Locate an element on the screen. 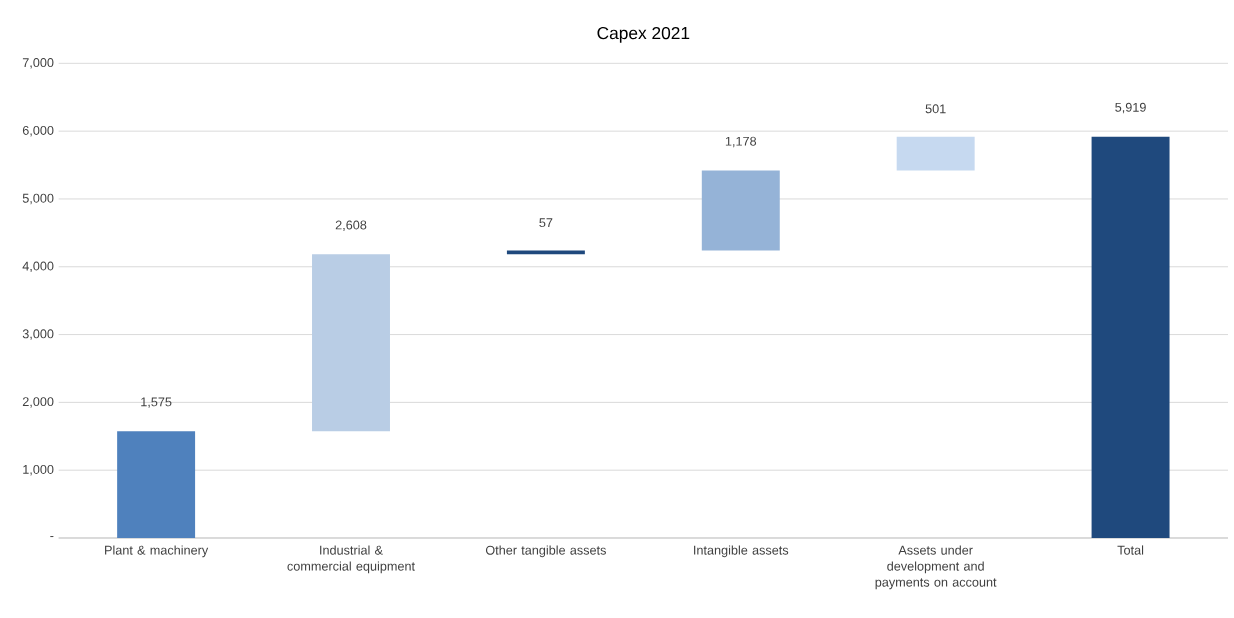  data-label: 2,608 is located at coordinates (351, 225).